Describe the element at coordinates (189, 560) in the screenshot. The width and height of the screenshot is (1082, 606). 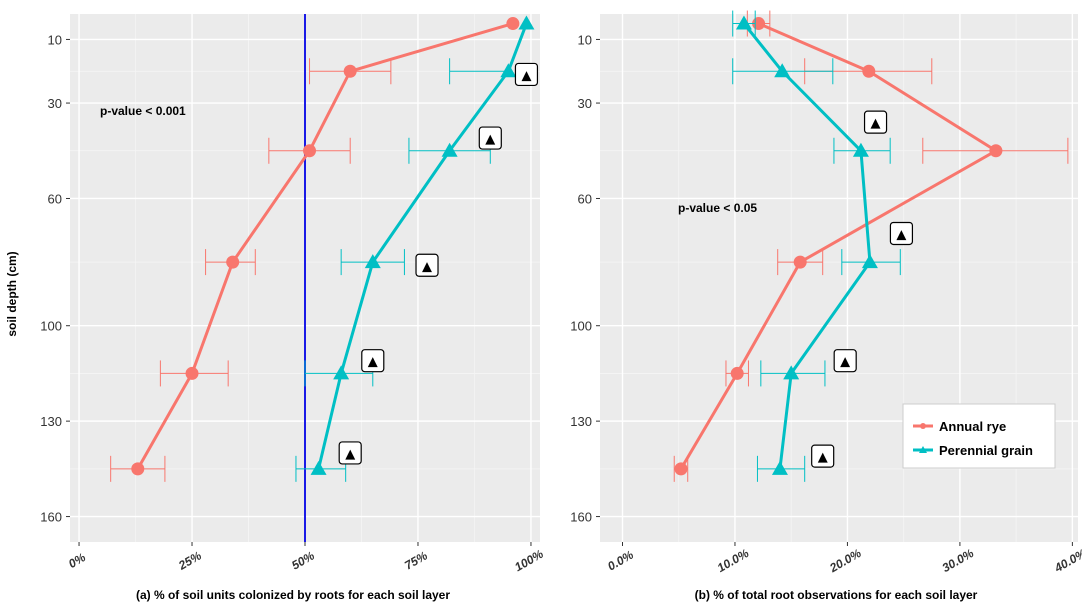
I see `x-tick-label: 25%` at that location.